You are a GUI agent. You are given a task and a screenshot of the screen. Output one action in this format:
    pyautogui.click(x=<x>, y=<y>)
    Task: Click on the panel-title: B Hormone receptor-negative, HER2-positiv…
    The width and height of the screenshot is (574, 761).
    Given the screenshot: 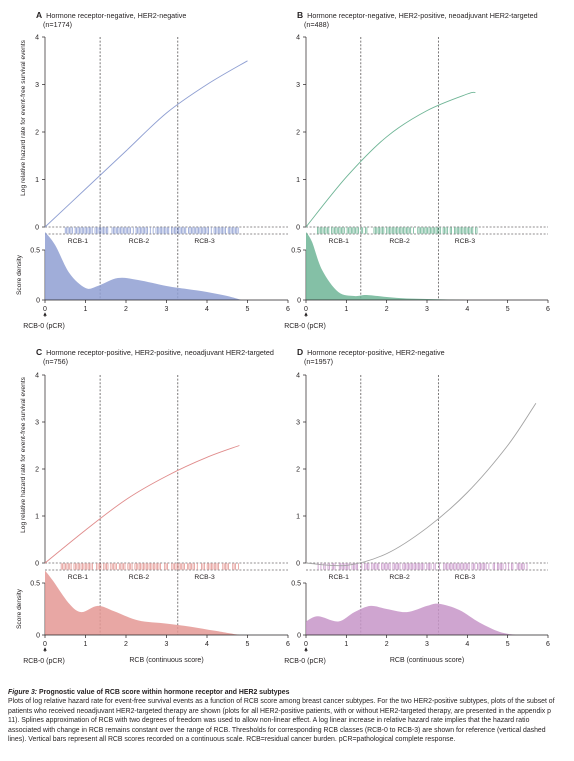 What is the action you would take?
    pyautogui.click(x=417, y=15)
    